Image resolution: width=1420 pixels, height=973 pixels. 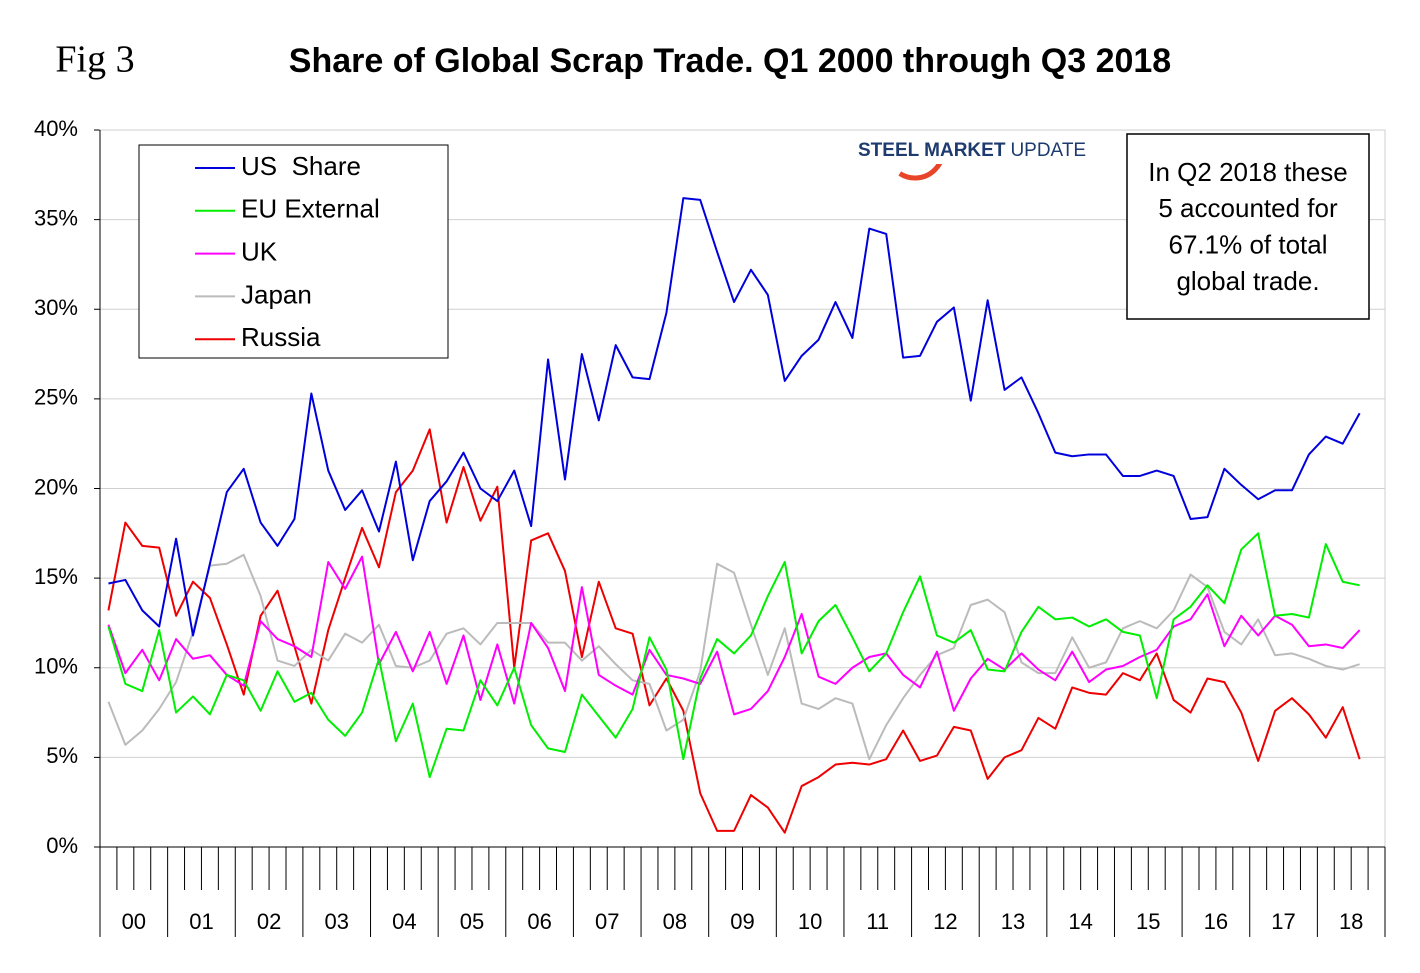 I want to click on logo: STEEL MARKET UPDATE, so click(x=970, y=150).